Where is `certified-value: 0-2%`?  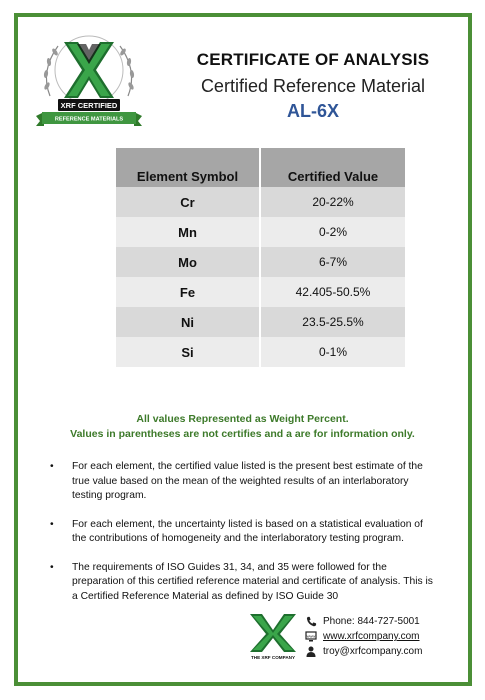
certified-value: 0-2% is located at coordinates (332, 232).